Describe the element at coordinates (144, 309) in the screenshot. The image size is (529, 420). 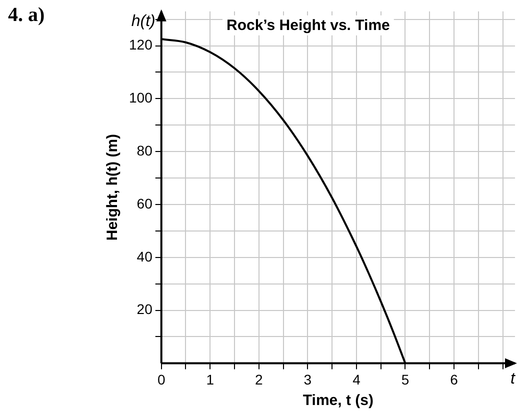
I see `y-tick-label: 20` at that location.